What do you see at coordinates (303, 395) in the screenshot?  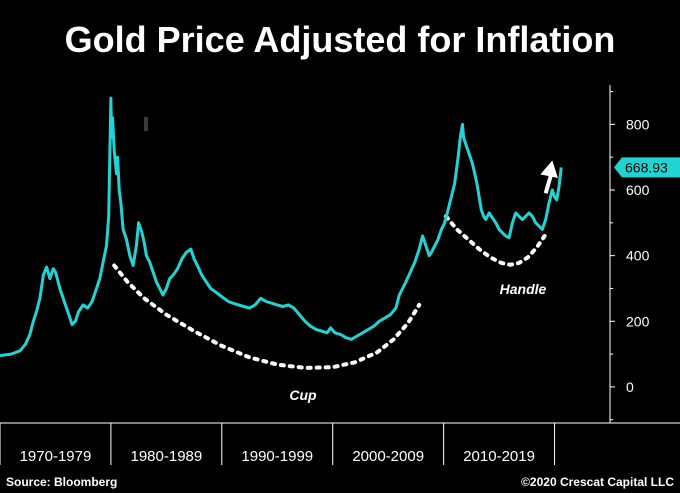 I see `cup-label: Cup` at bounding box center [303, 395].